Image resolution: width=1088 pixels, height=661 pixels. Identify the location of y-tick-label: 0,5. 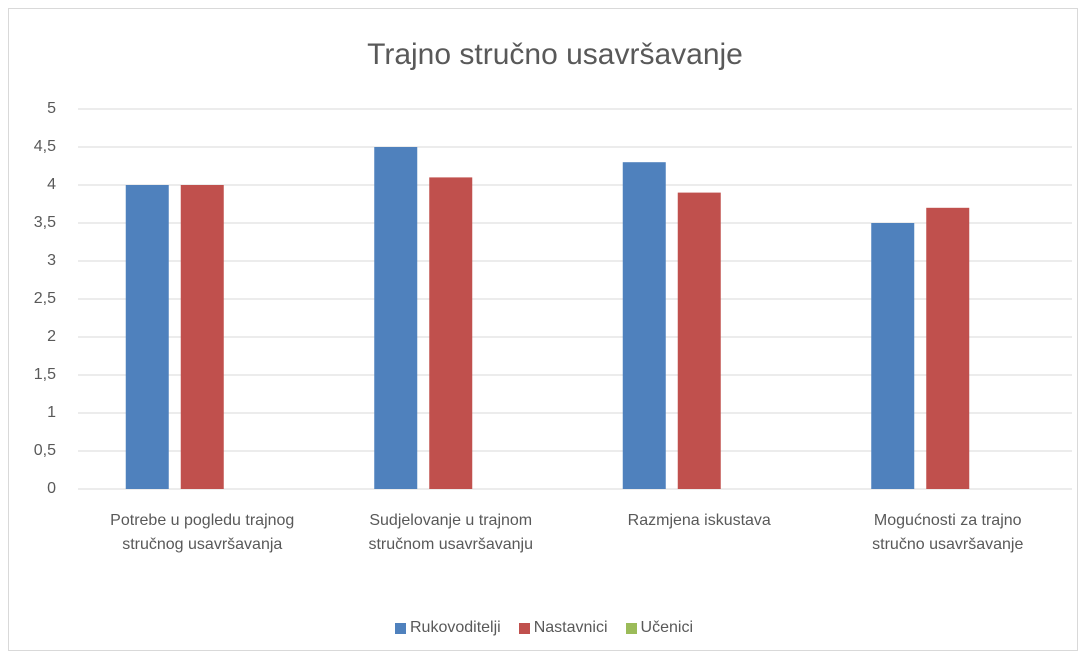
(45, 450).